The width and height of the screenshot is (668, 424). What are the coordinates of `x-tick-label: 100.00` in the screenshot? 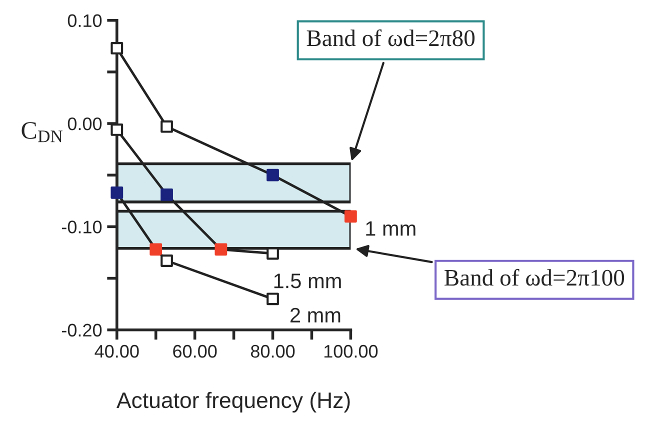 It's located at (351, 351).